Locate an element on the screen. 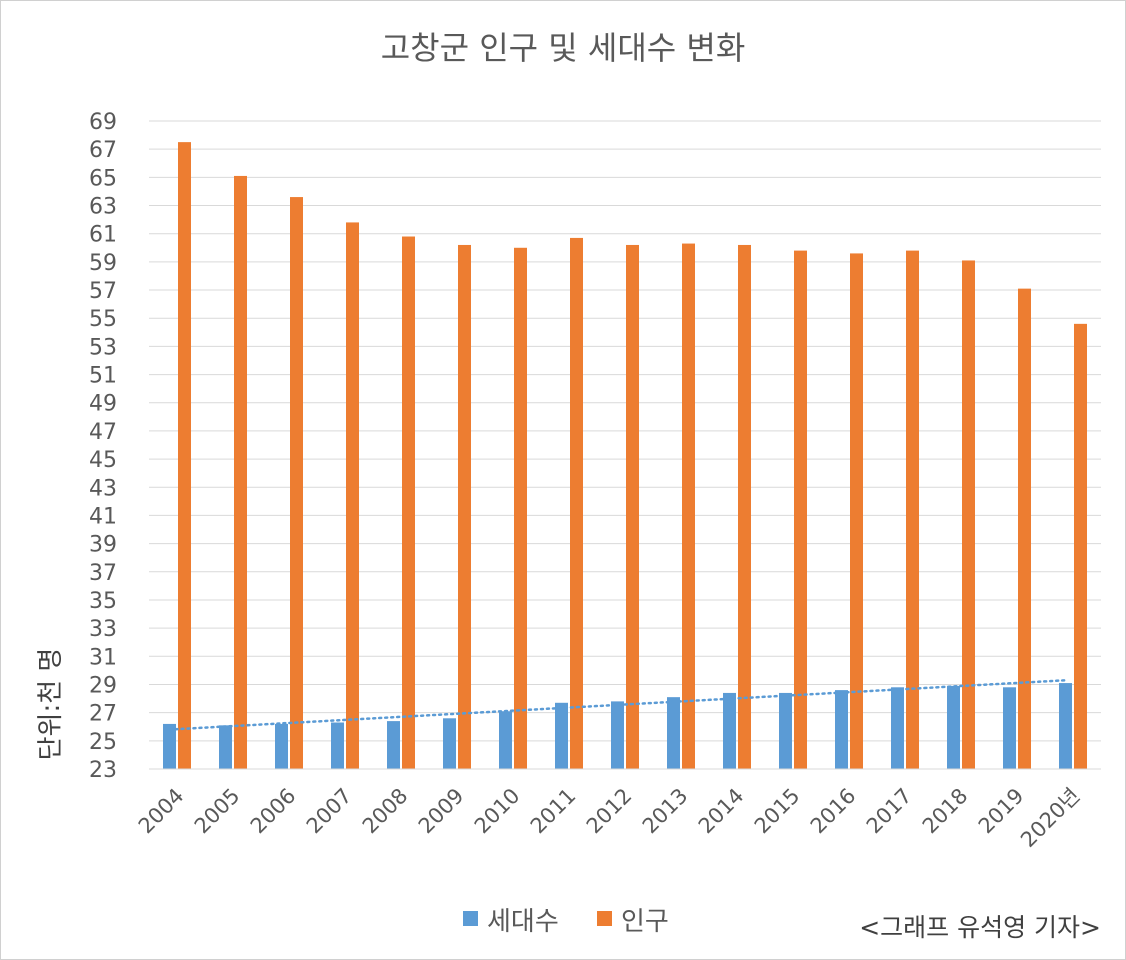  y-tick-label: 67 is located at coordinates (103, 150).